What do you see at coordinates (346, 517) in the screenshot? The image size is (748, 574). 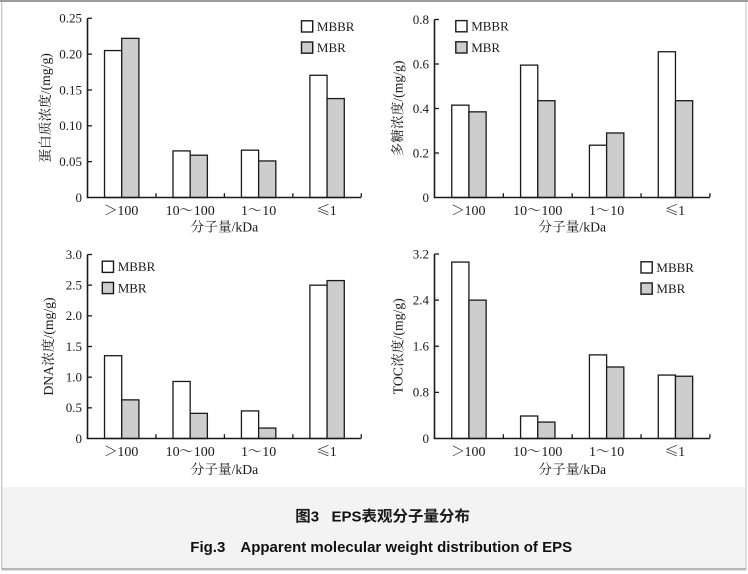 I see `svg-text: EPS` at bounding box center [346, 517].